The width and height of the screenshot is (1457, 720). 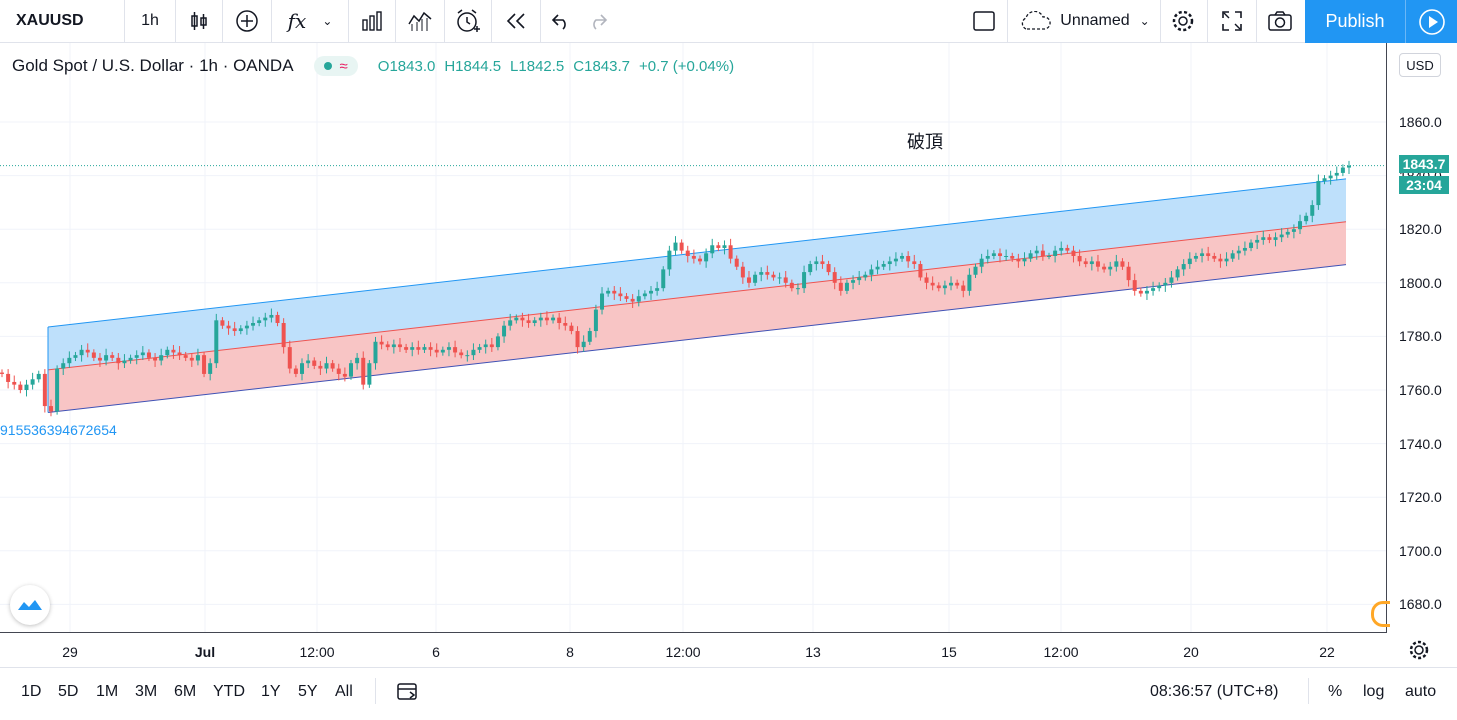 What do you see at coordinates (185, 691) in the screenshot?
I see `range-button-6m: 6M` at bounding box center [185, 691].